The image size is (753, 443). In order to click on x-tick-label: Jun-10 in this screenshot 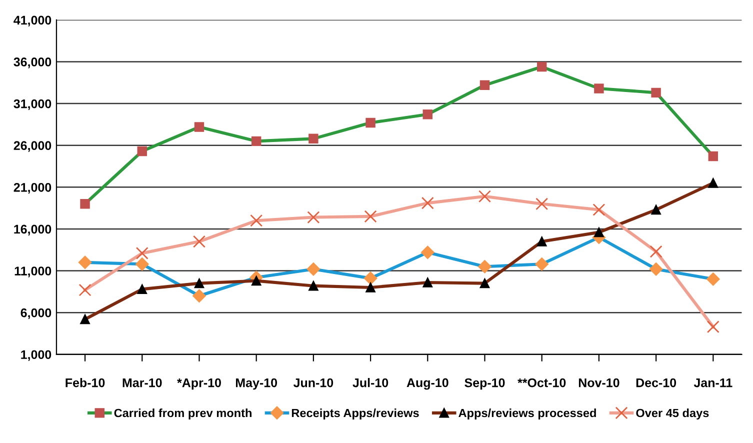, I will do `click(313, 383)`.